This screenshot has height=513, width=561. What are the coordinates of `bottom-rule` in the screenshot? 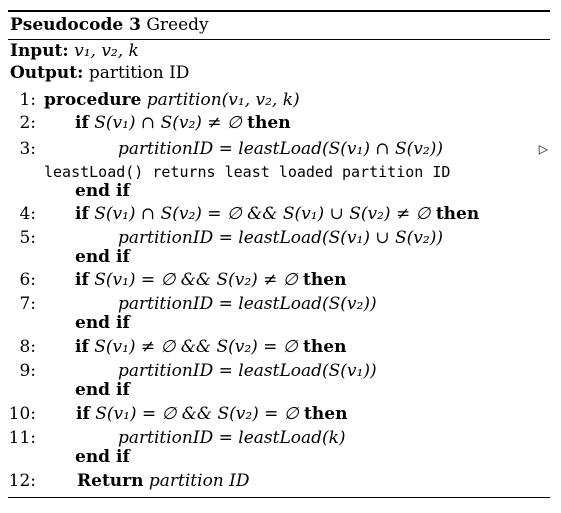 It's located at (279, 497).